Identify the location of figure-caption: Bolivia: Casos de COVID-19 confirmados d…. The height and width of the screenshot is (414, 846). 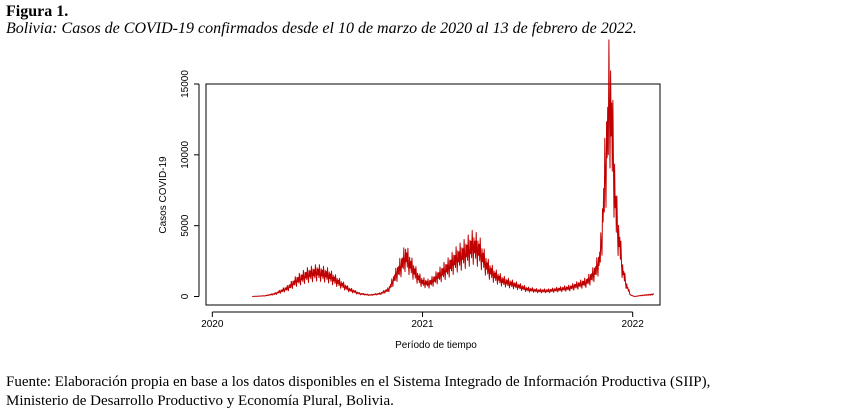
(321, 28).